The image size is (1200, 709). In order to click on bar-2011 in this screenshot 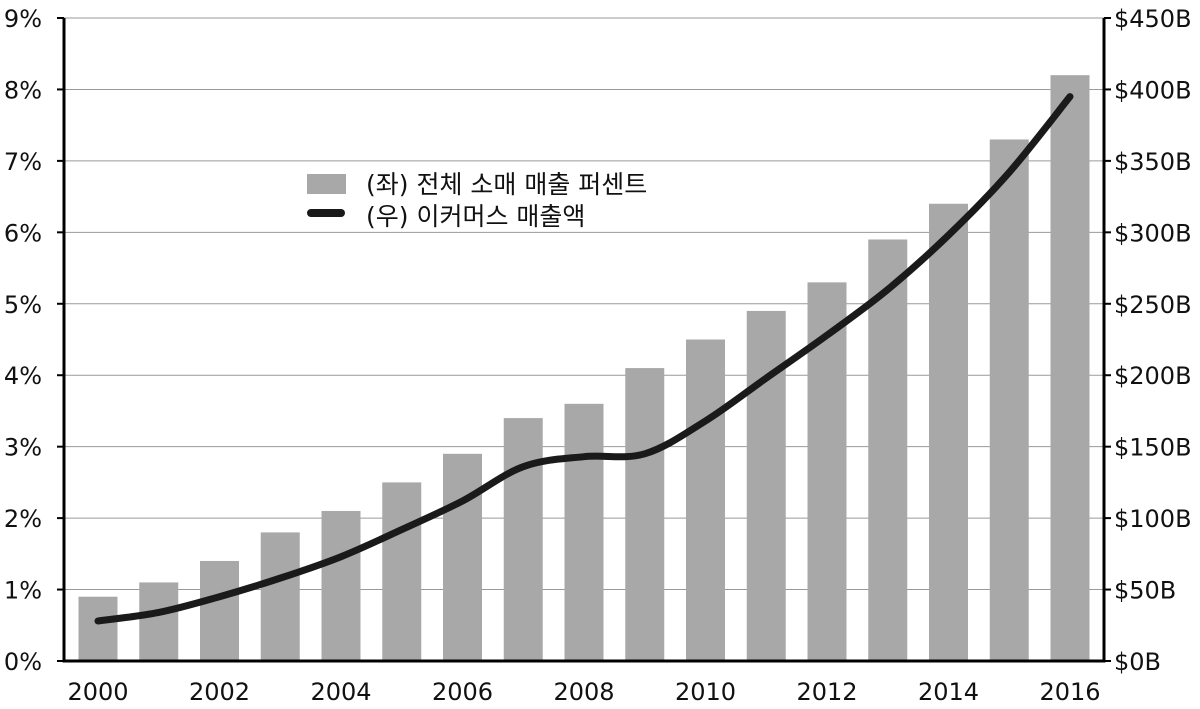, I will do `click(766, 485)`.